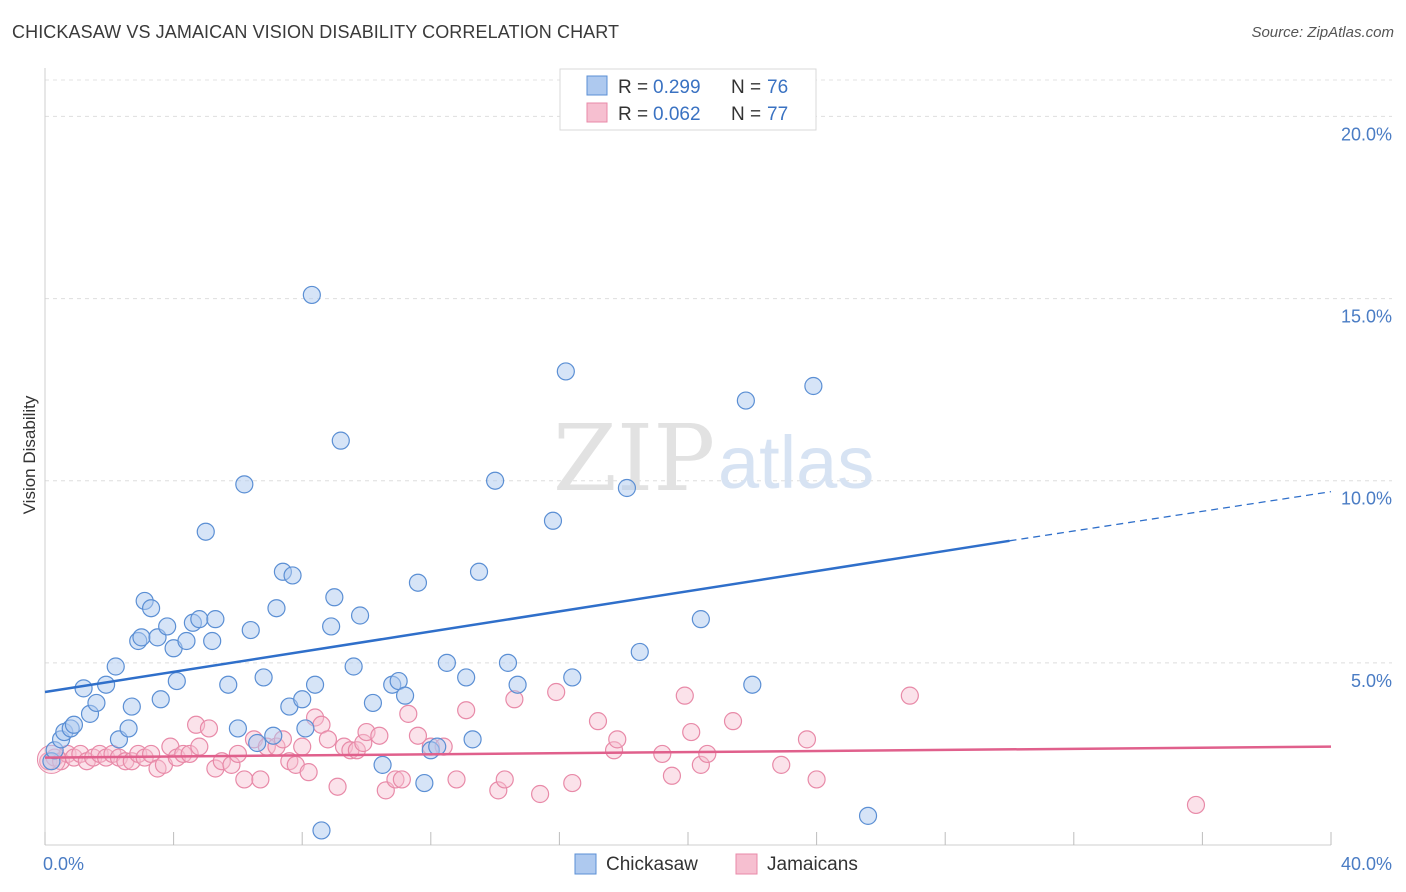  What do you see at coordinates (1366, 499) in the screenshot?
I see `y-tick-label: 10.0%` at bounding box center [1366, 499].